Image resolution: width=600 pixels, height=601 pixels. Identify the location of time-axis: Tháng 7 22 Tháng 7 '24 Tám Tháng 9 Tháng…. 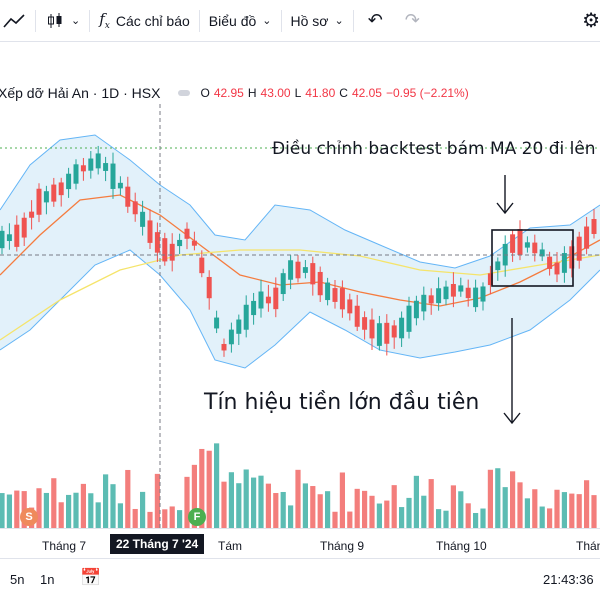
(300, 543).